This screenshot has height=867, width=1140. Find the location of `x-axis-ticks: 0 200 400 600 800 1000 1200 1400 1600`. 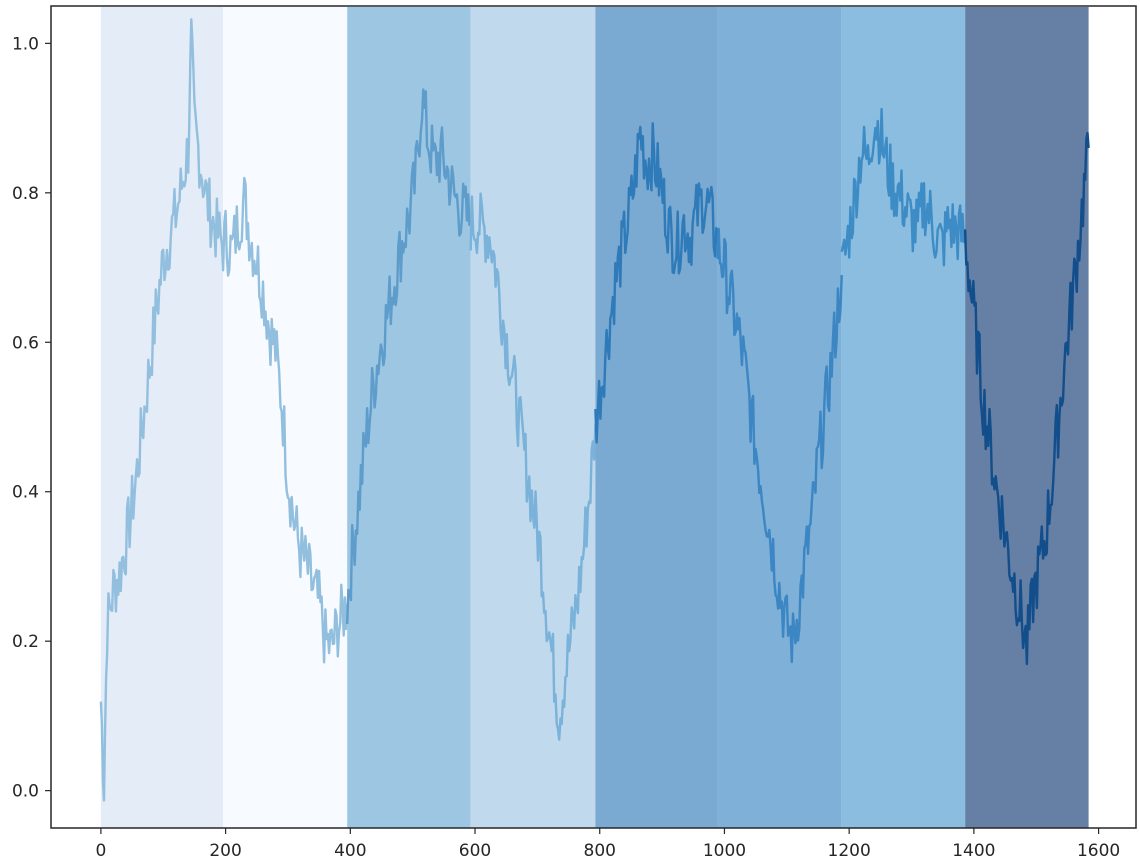

x-axis-ticks: 0 200 400 600 800 1000 1200 1400 1600 is located at coordinates (607, 844).